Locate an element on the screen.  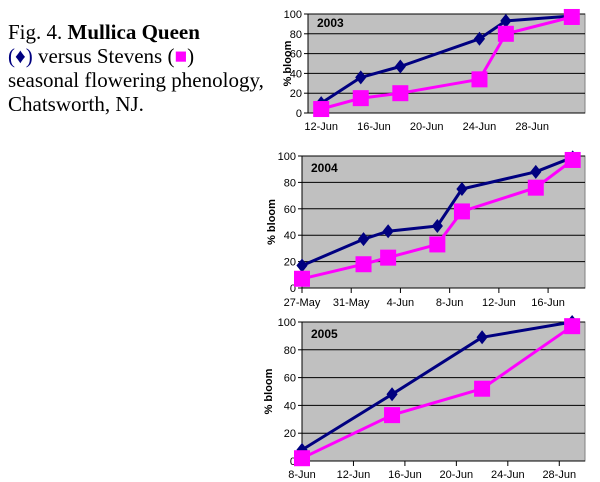
caption-fig-label: Fig. 4. is located at coordinates (38, 32).